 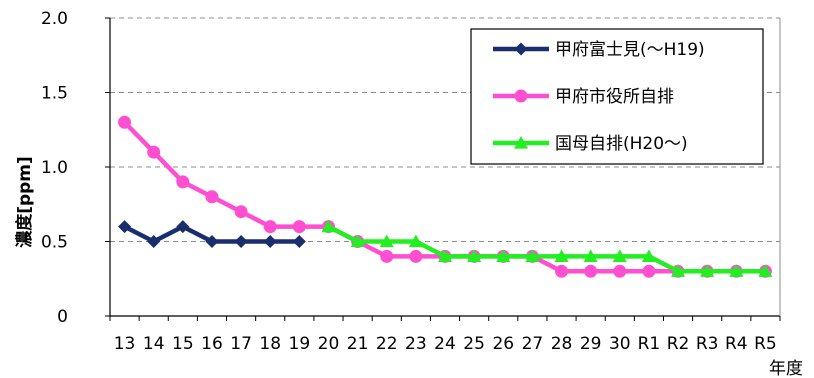 What do you see at coordinates (765, 344) in the screenshot?
I see `x-tick-label: R5` at bounding box center [765, 344].